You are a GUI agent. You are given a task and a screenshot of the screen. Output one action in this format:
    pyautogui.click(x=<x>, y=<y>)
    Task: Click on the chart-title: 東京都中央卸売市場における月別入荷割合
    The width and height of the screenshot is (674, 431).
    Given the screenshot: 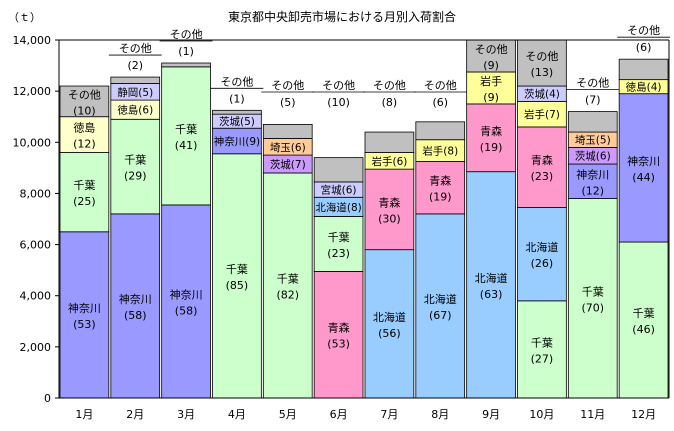 What is the action you would take?
    pyautogui.click(x=342, y=16)
    